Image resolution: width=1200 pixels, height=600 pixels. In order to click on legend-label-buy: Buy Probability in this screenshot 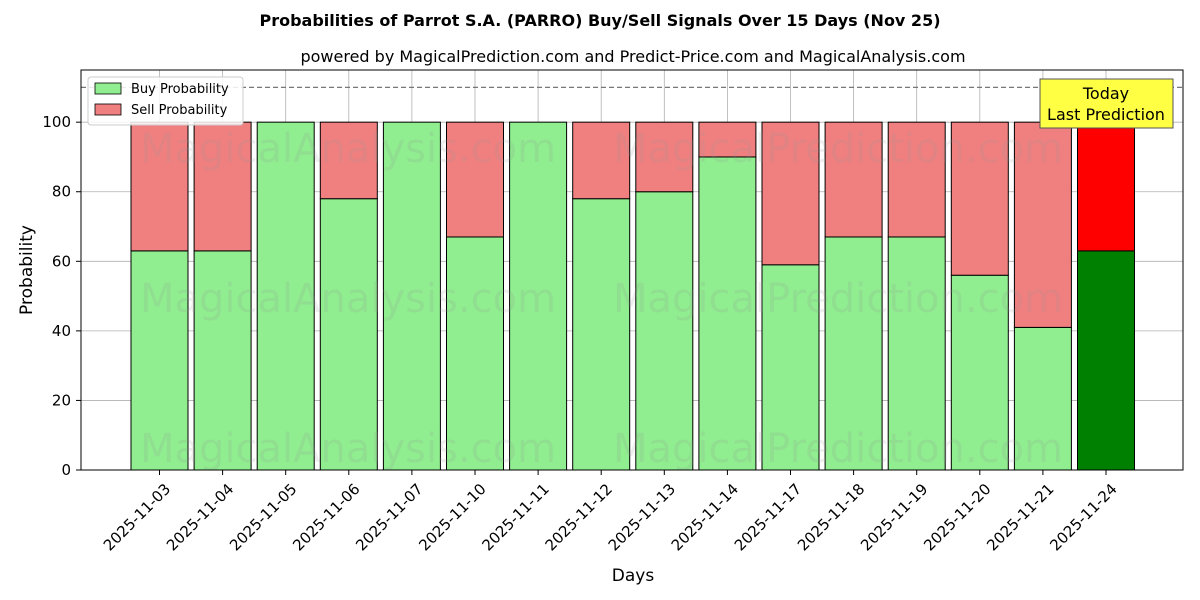, I will do `click(180, 89)`.